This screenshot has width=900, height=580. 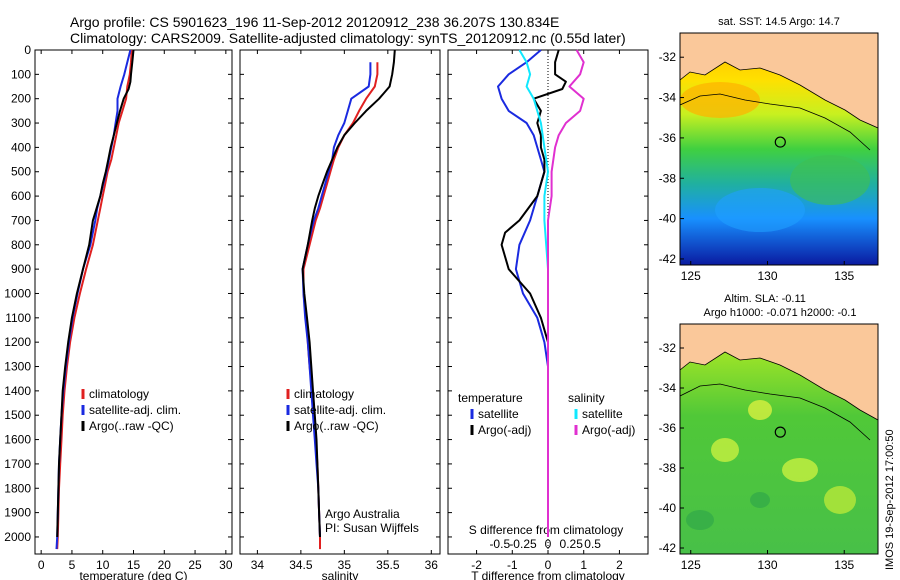 I want to click on legend-temperature-title: temperature, so click(x=490, y=398).